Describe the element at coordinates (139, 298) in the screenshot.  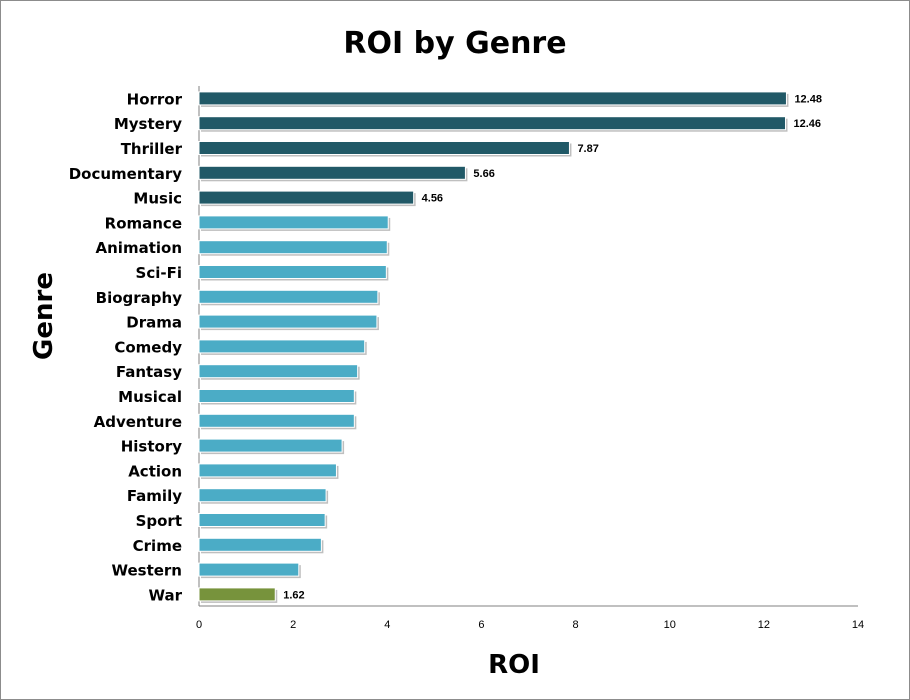
I see `y-tick-label: Biography` at that location.